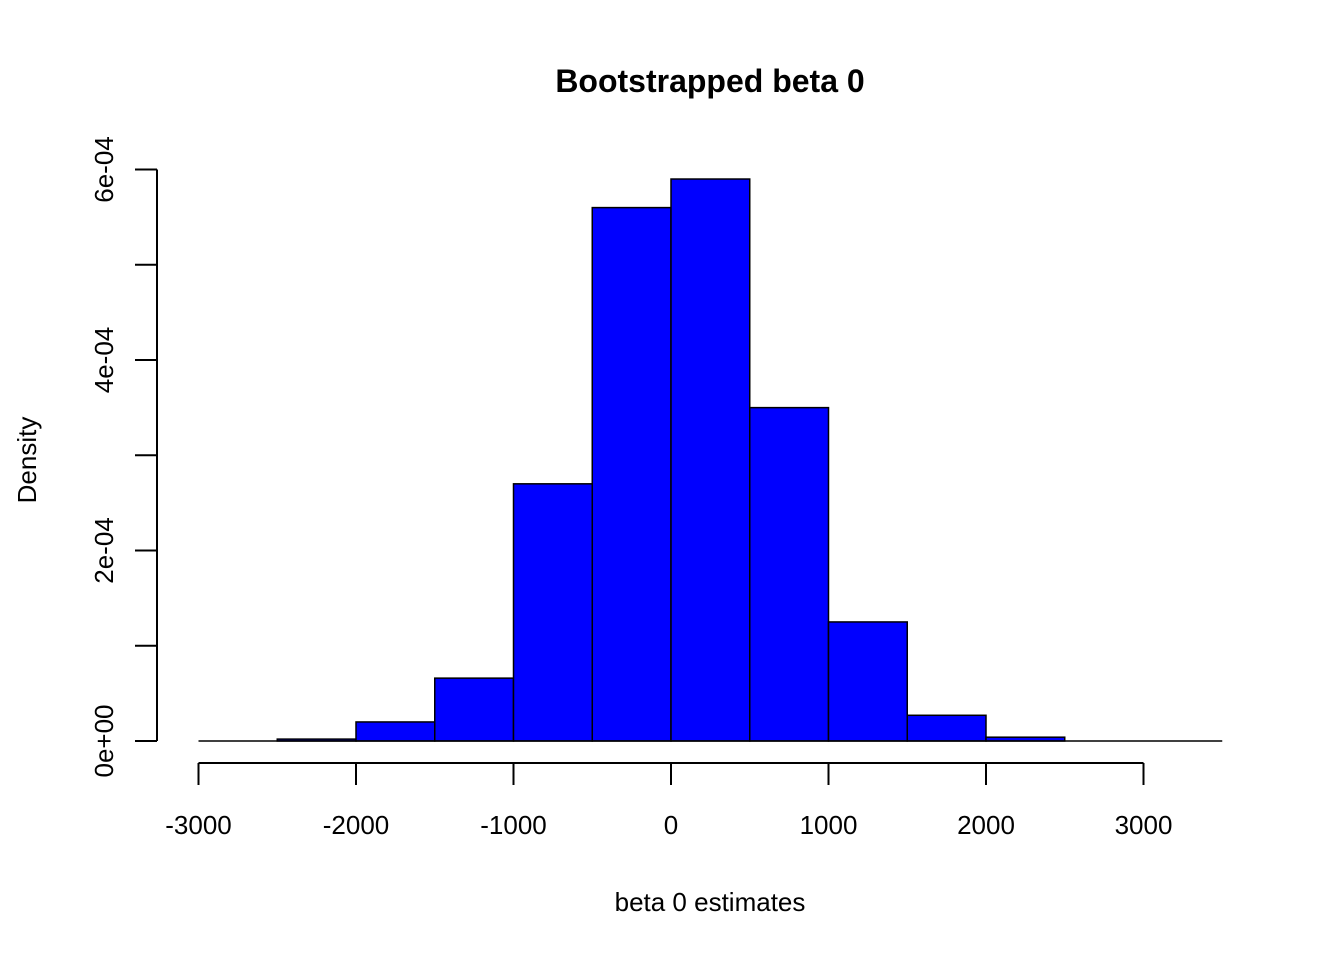 Image resolution: width=1344 pixels, height=960 pixels. I want to click on y-tick-label: 2e-04, so click(104, 550).